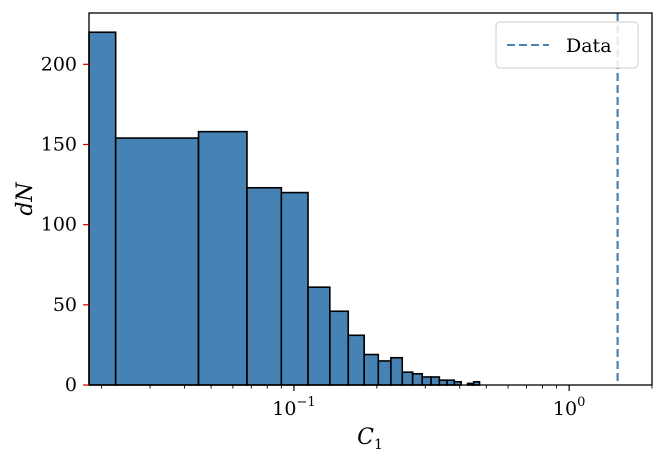  I want to click on x-tick-label-exponent: −1, so click(305, 402).